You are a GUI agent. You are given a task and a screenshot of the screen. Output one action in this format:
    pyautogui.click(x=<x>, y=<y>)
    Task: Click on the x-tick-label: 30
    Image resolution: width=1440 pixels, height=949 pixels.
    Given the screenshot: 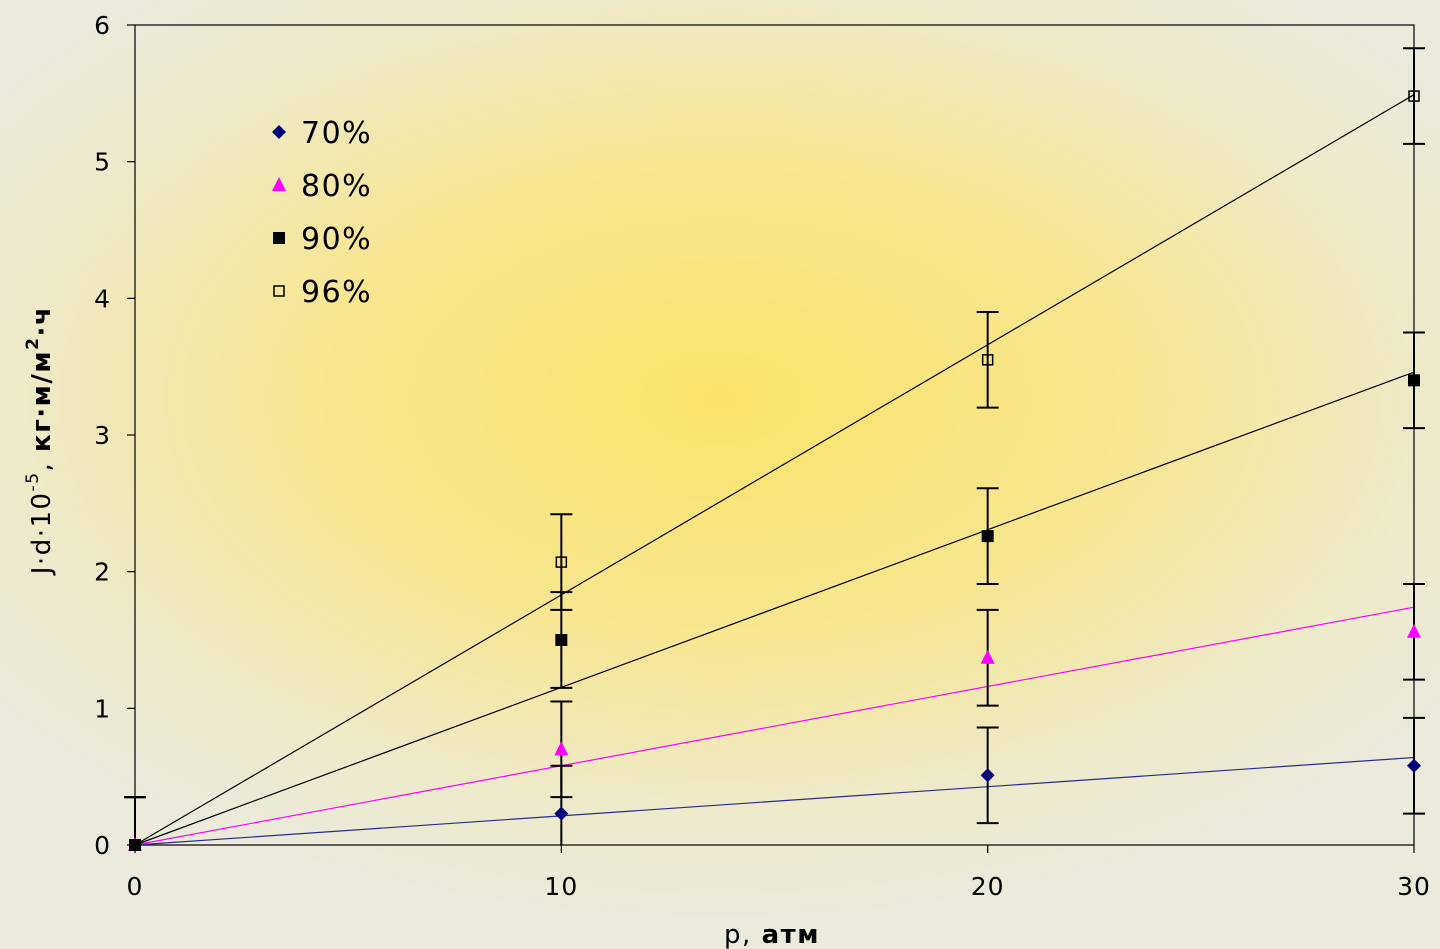 What is the action you would take?
    pyautogui.click(x=1414, y=886)
    